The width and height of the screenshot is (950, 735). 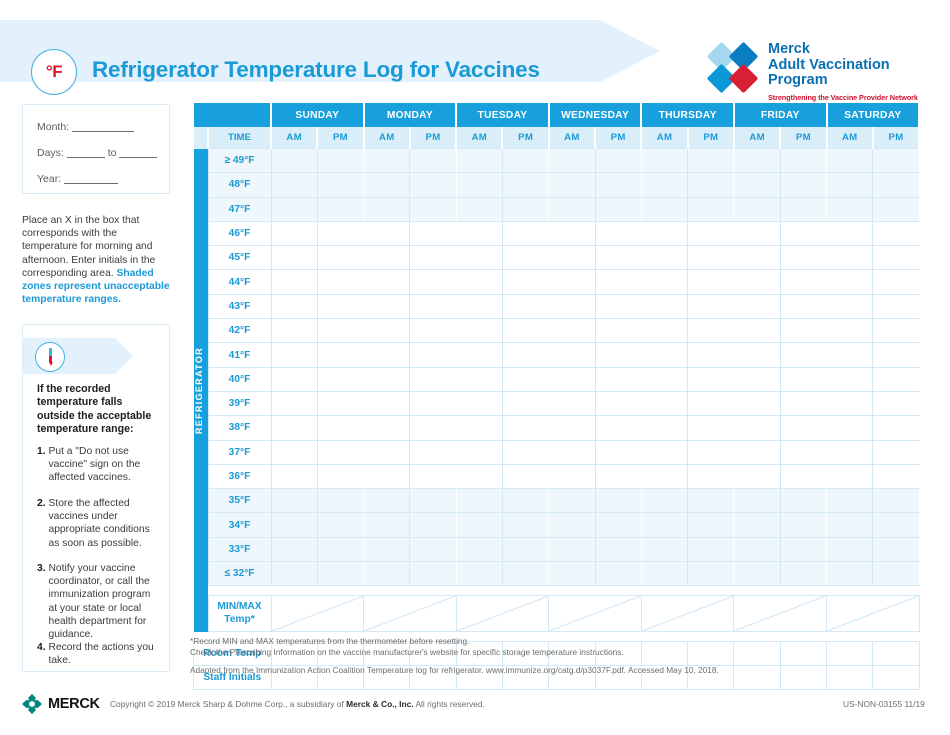 What do you see at coordinates (780, 614) in the screenshot?
I see `minmax-cell-friday` at bounding box center [780, 614].